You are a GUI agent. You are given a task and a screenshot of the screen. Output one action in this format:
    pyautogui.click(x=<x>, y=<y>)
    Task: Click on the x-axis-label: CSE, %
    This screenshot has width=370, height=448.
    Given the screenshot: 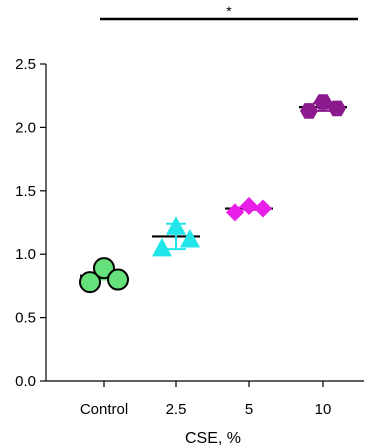 What is the action you would take?
    pyautogui.click(x=213, y=438)
    